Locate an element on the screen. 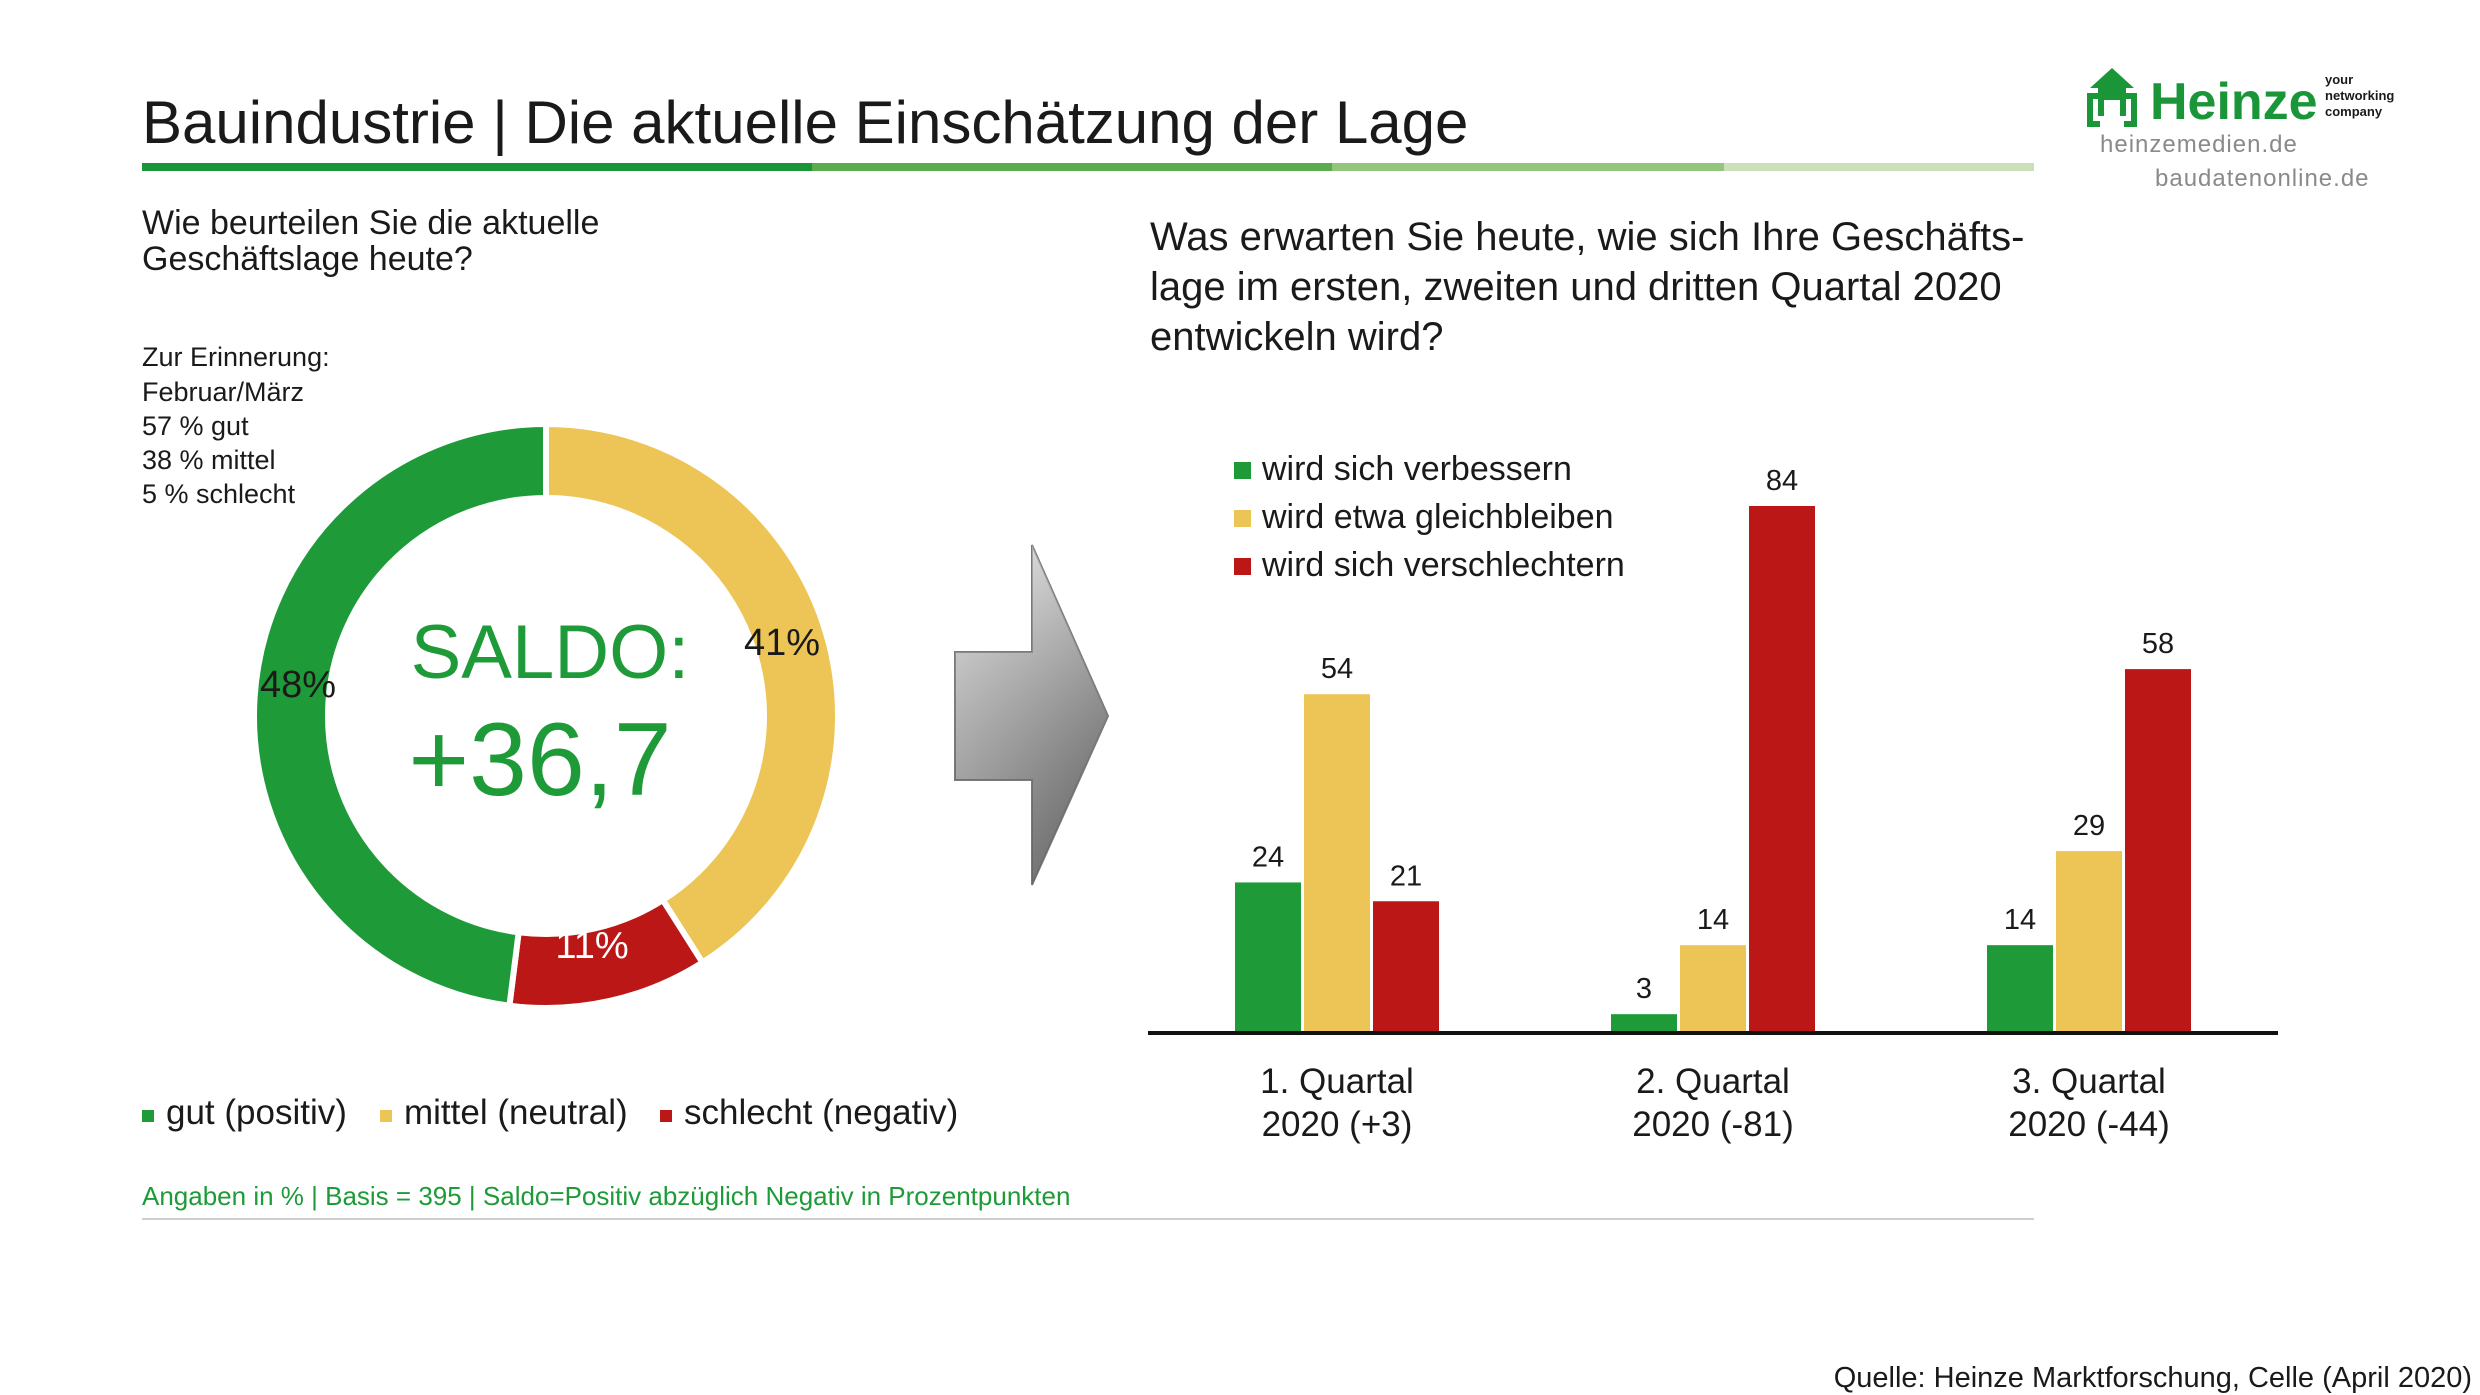 The height and width of the screenshot is (1395, 2480). bar-value-label-q1-series-3: 21 is located at coordinates (1406, 876).